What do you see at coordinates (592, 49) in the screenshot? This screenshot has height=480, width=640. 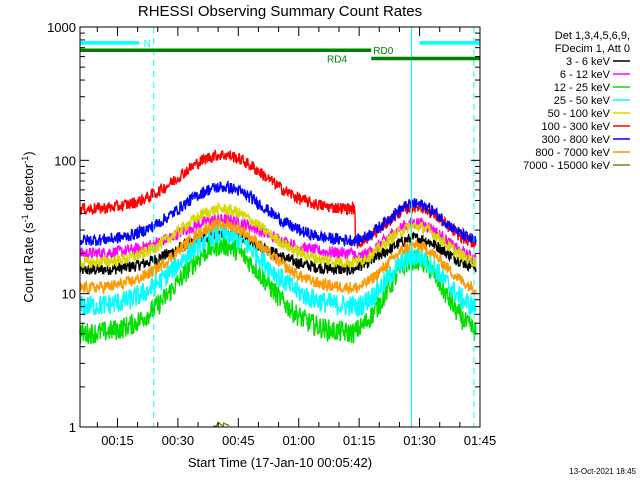 I see `legend-header-line-2: FDecim 1, Att 0` at bounding box center [592, 49].